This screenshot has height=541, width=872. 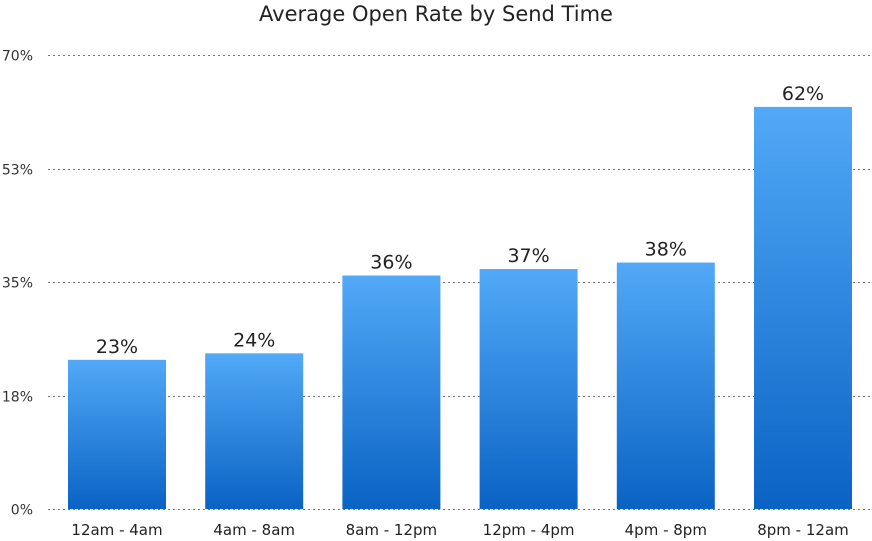 I want to click on x-tick-label: 12pm - 4pm, so click(x=529, y=530).